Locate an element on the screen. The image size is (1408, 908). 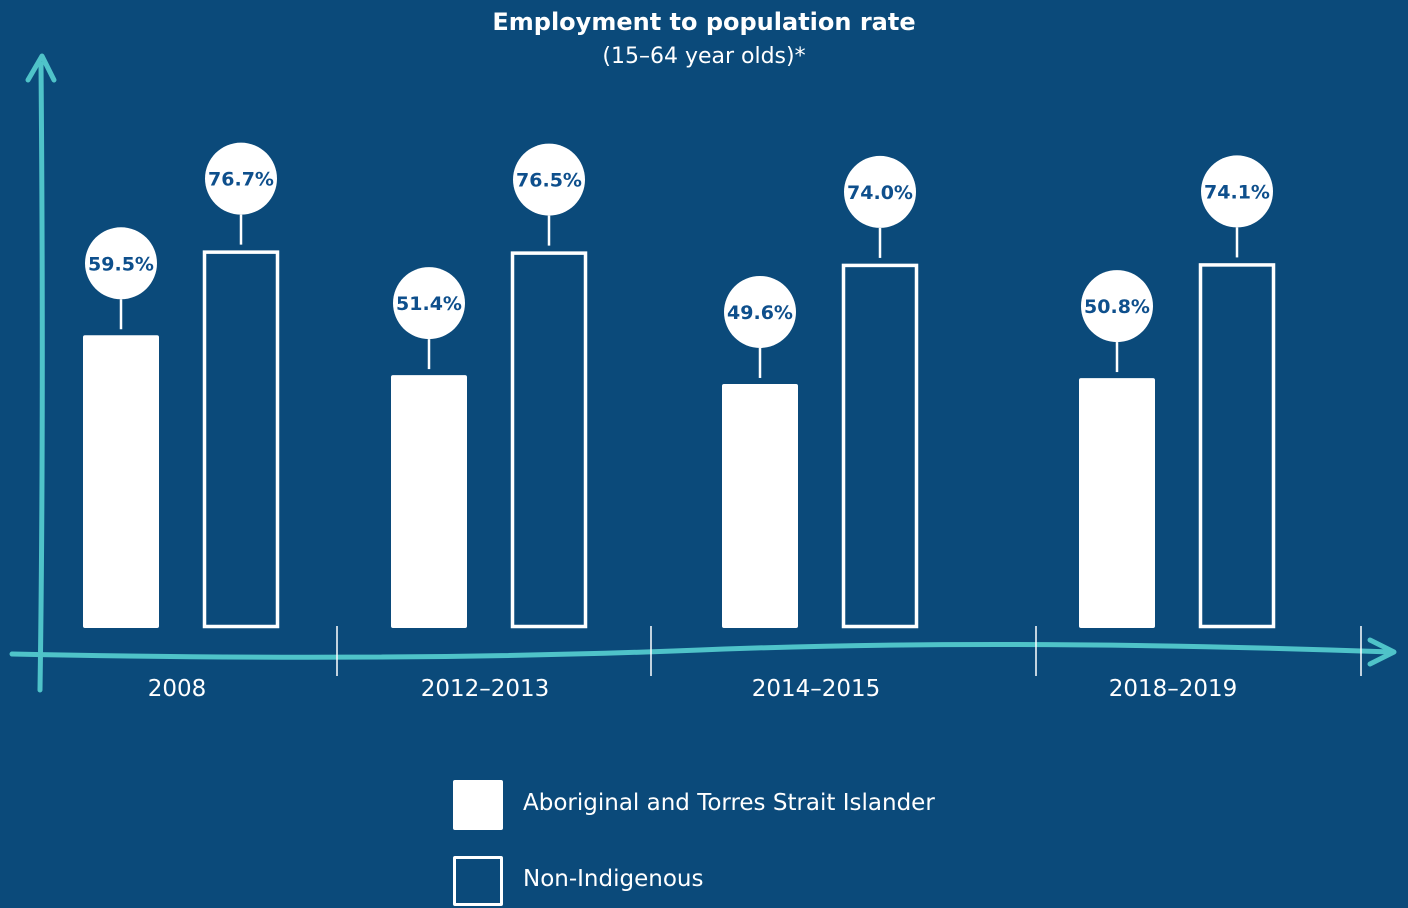
legend-swatch-outlined is located at coordinates (478, 881).